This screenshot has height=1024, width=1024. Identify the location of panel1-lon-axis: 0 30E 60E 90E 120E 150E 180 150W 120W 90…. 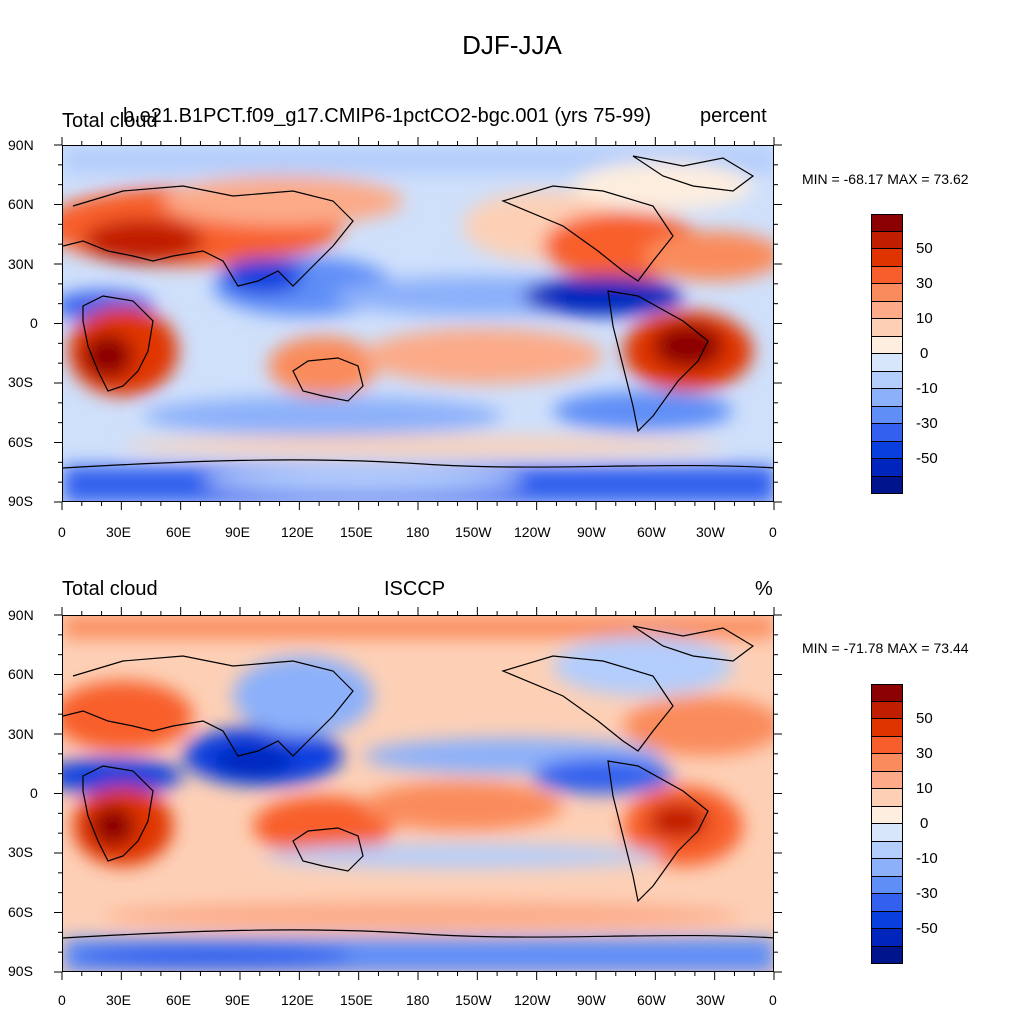
(400, 532).